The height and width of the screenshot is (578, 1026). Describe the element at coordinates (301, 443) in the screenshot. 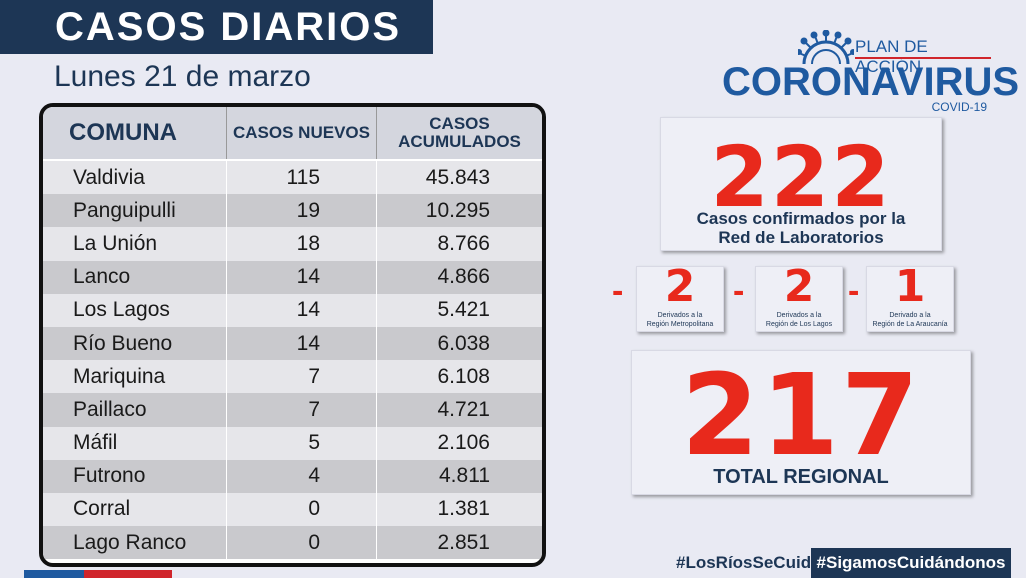

I see `cell-nuevos: 5` at that location.